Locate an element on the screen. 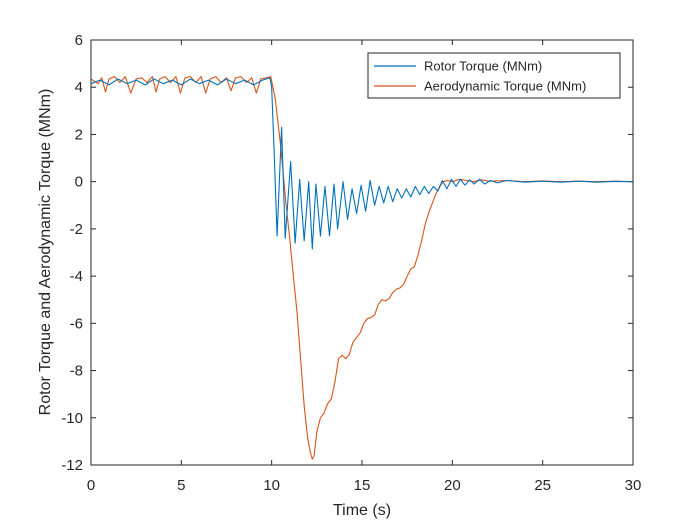 The image size is (700, 530). y-tick-label: -4 is located at coordinates (76, 276).